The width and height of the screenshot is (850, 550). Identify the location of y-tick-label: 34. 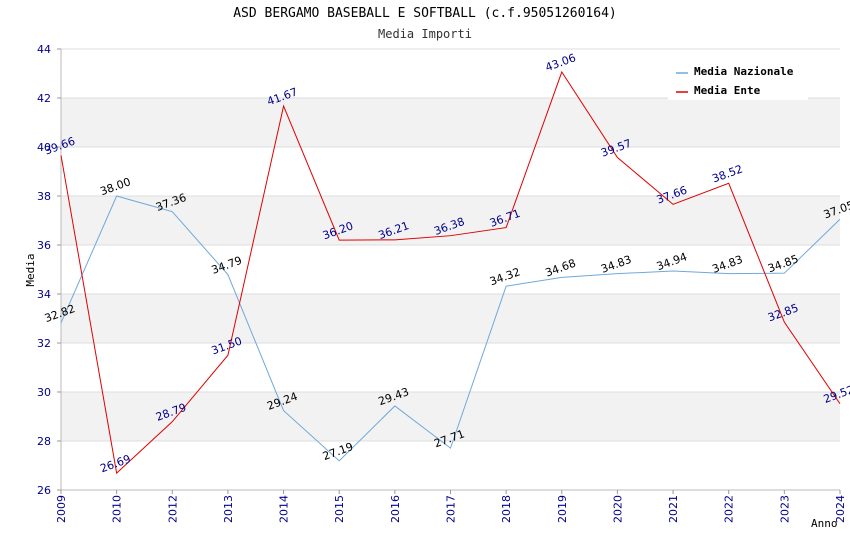
(44, 294).